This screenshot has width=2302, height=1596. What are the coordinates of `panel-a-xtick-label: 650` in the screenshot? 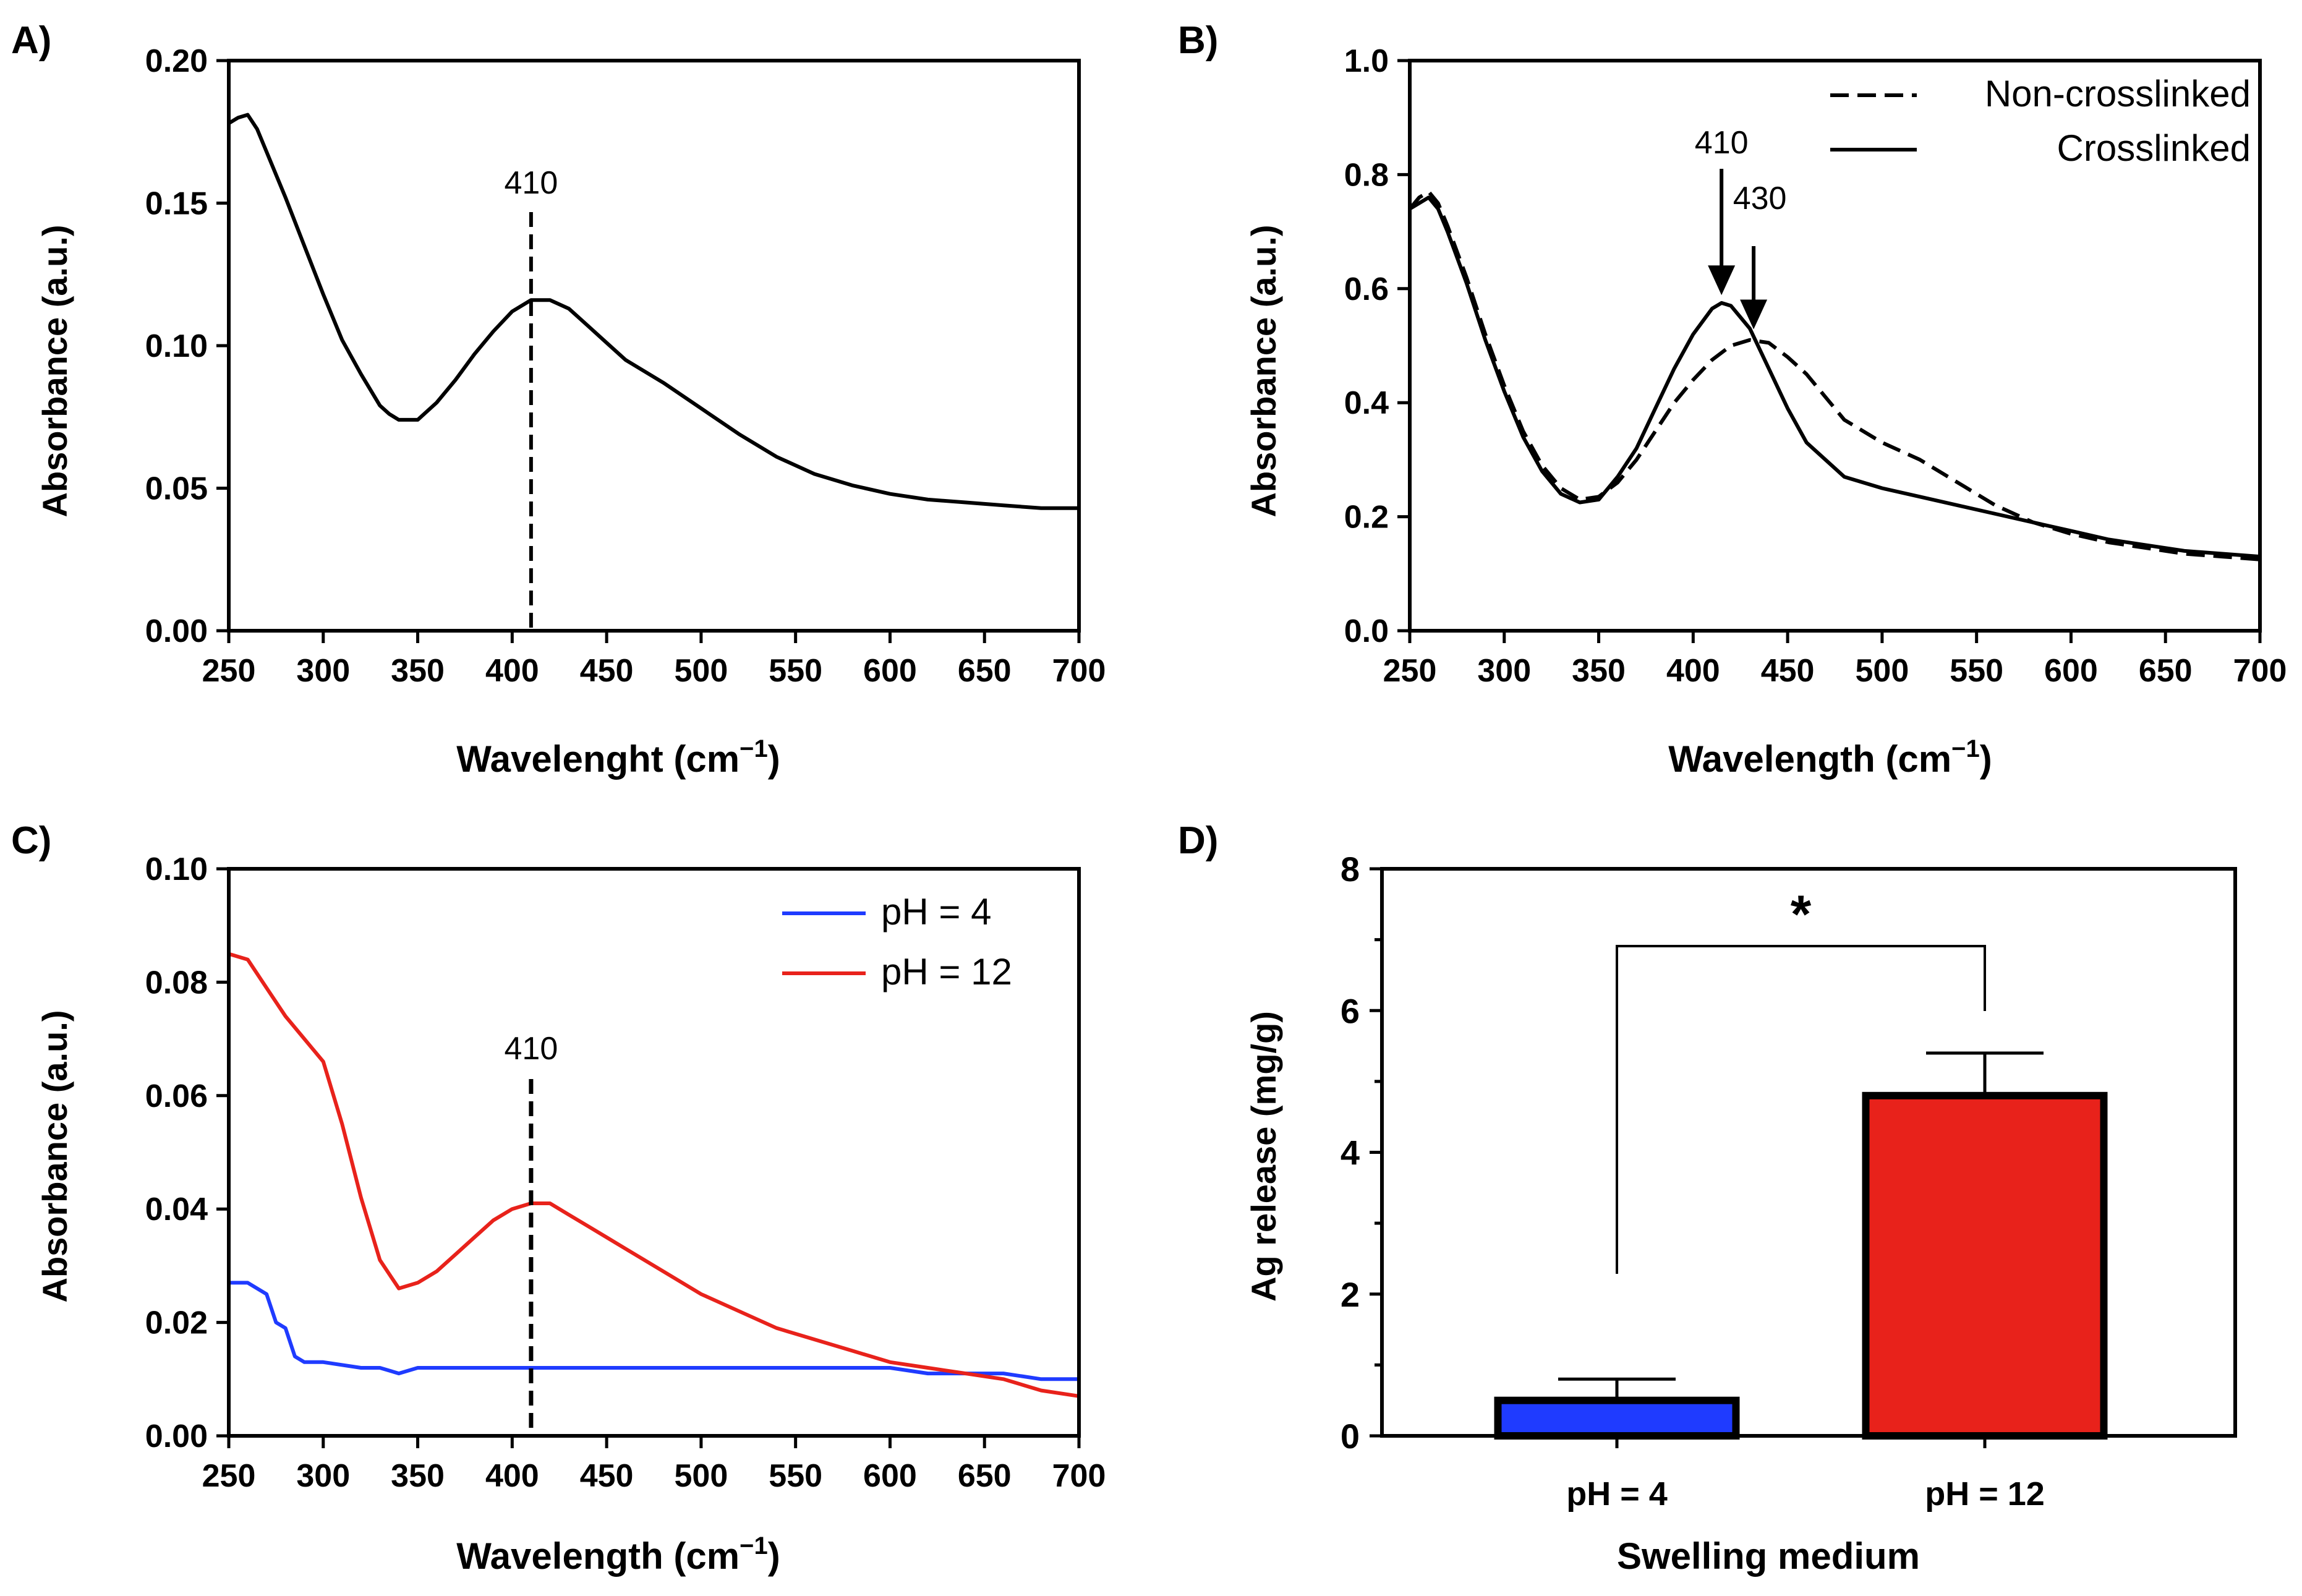 It's located at (985, 671).